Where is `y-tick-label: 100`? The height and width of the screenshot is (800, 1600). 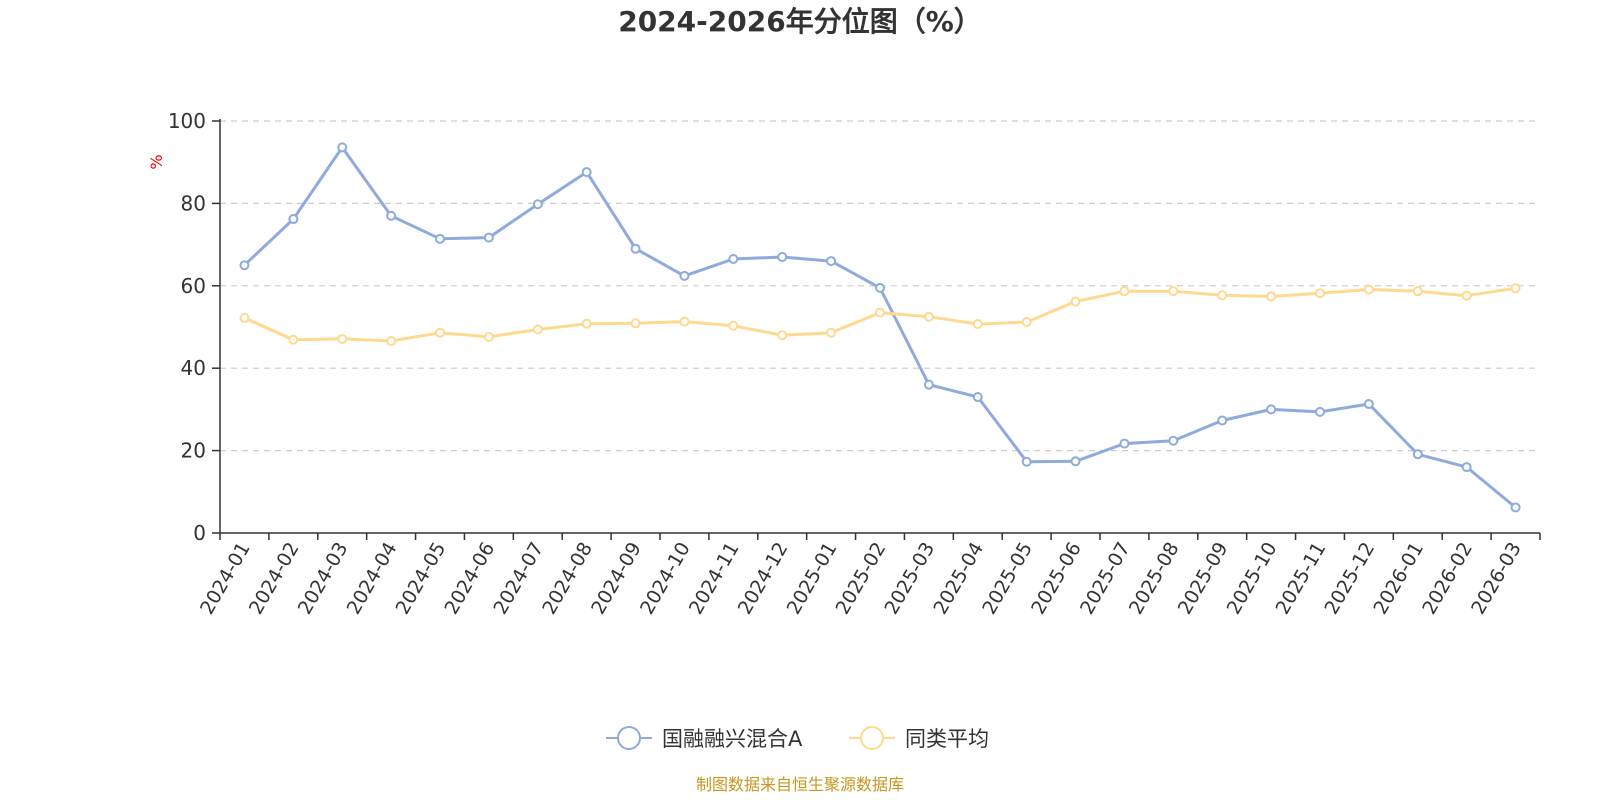
y-tick-label: 100 is located at coordinates (187, 121).